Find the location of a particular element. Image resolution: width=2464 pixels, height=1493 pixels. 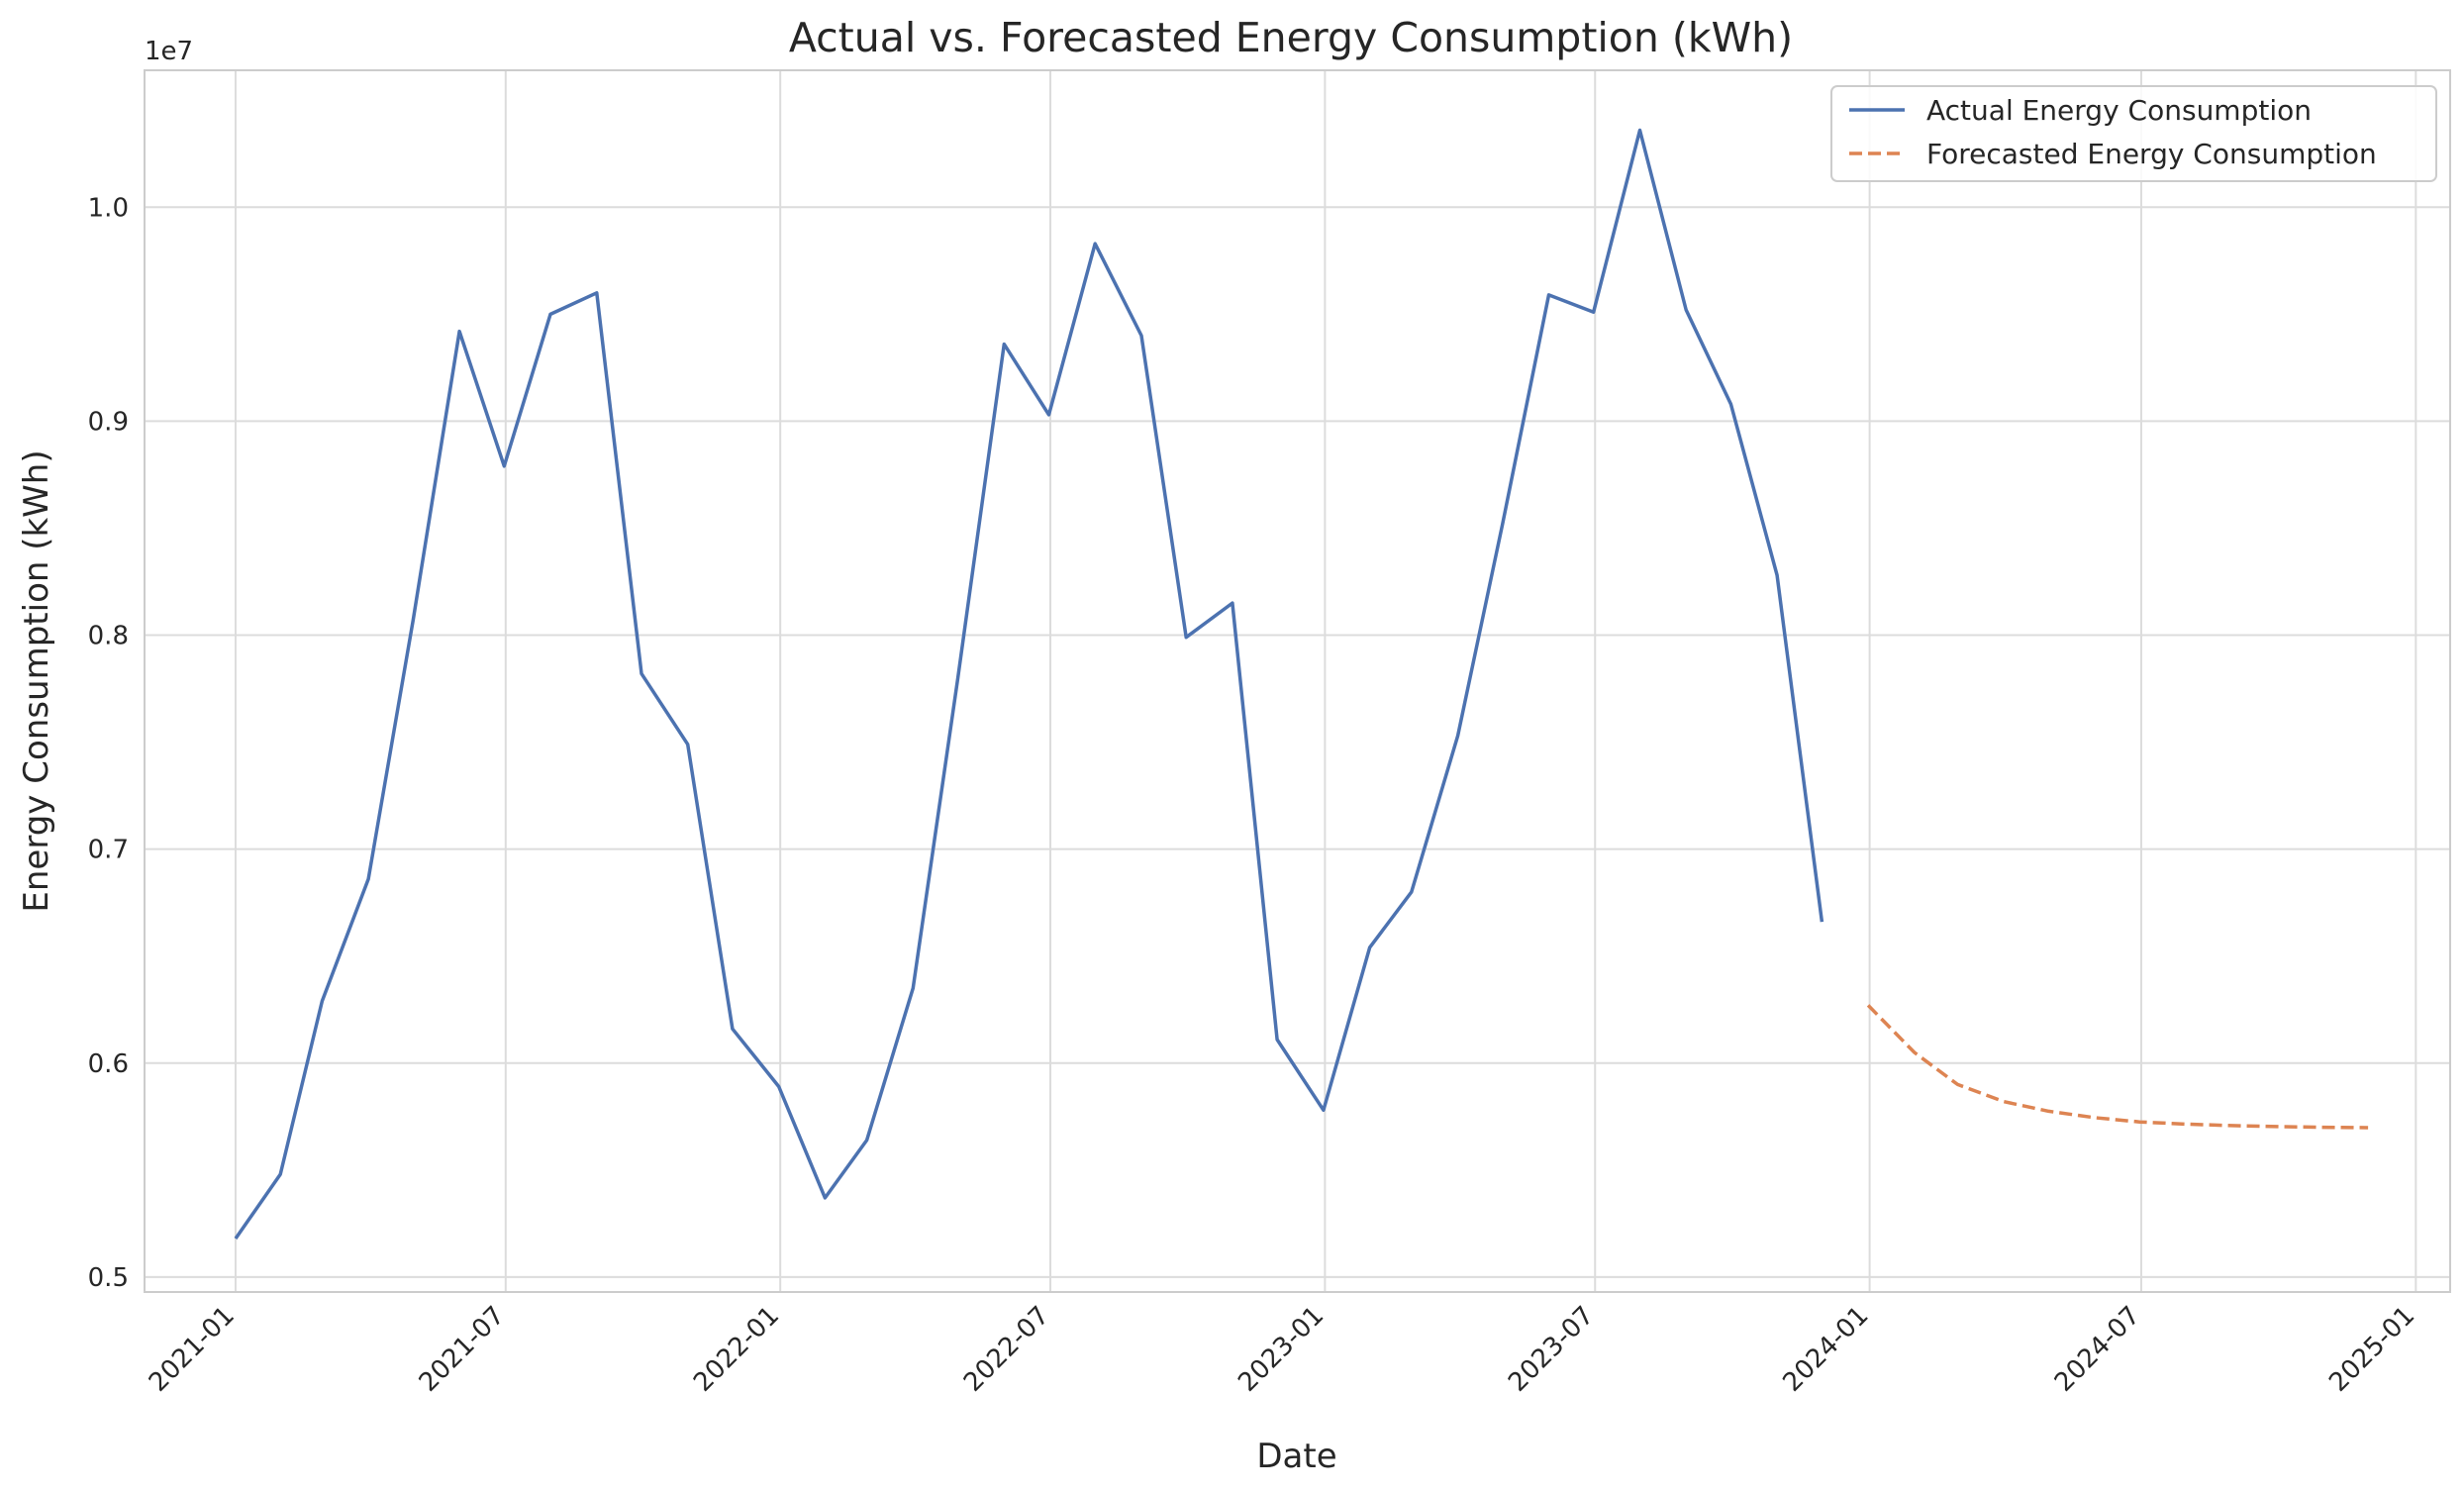

legend-label-actual: Actual Energy Consumption is located at coordinates (2119, 110).